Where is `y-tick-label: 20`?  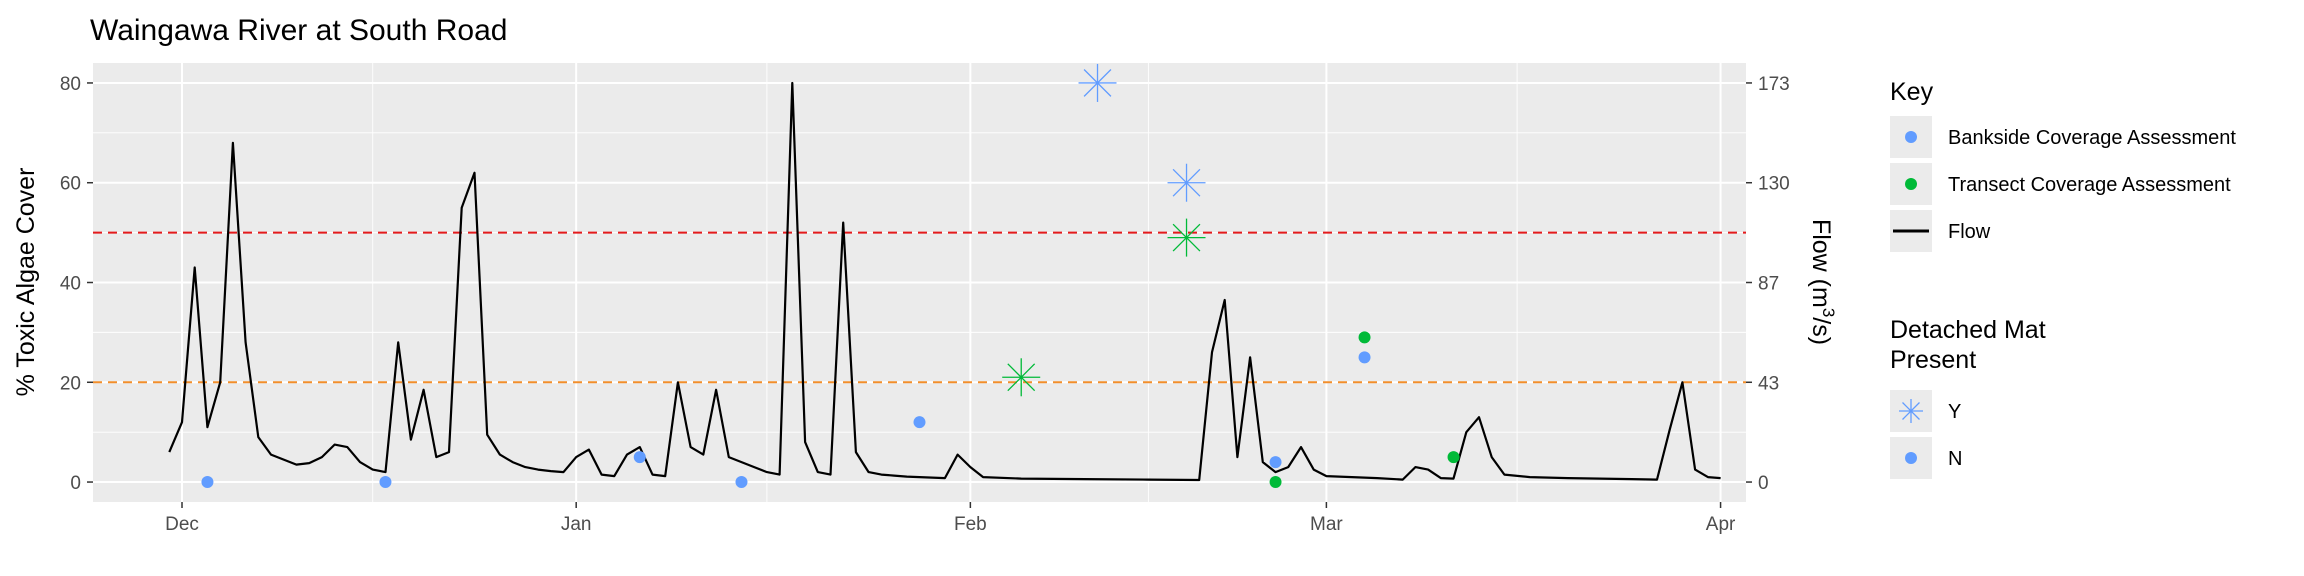 y-tick-label: 20 is located at coordinates (70, 383).